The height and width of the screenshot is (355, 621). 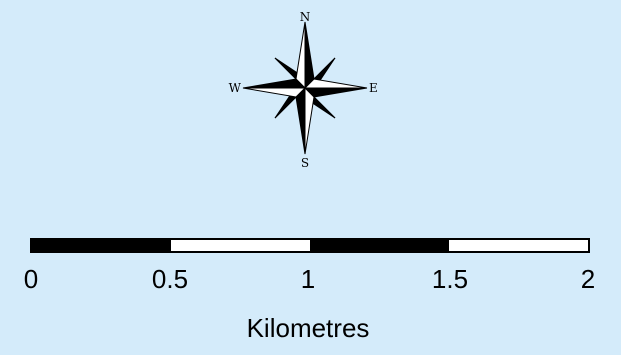 I want to click on compass-cardinal-points, so click(x=305, y=88).